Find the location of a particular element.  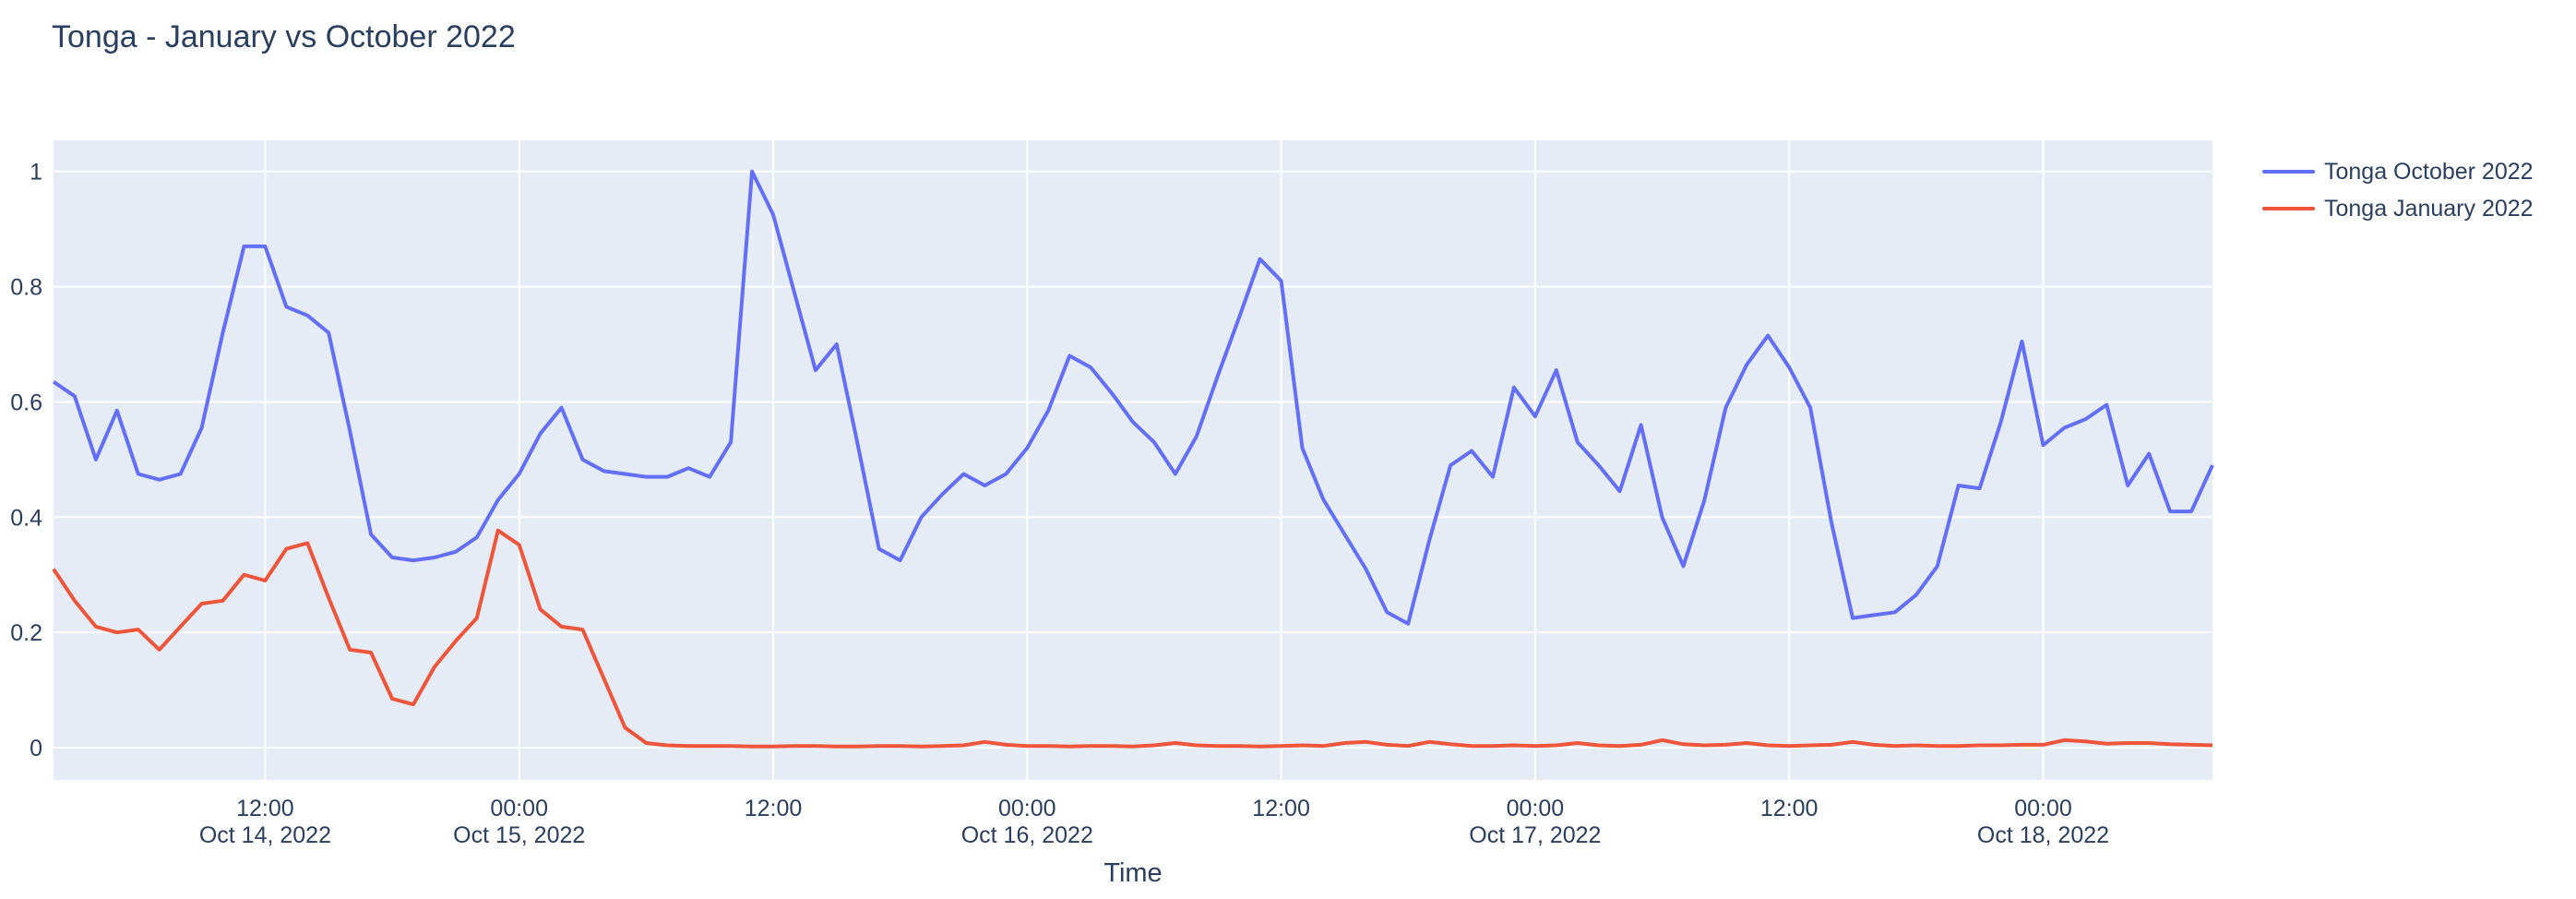

y-tick-label: 1 is located at coordinates (36, 173).